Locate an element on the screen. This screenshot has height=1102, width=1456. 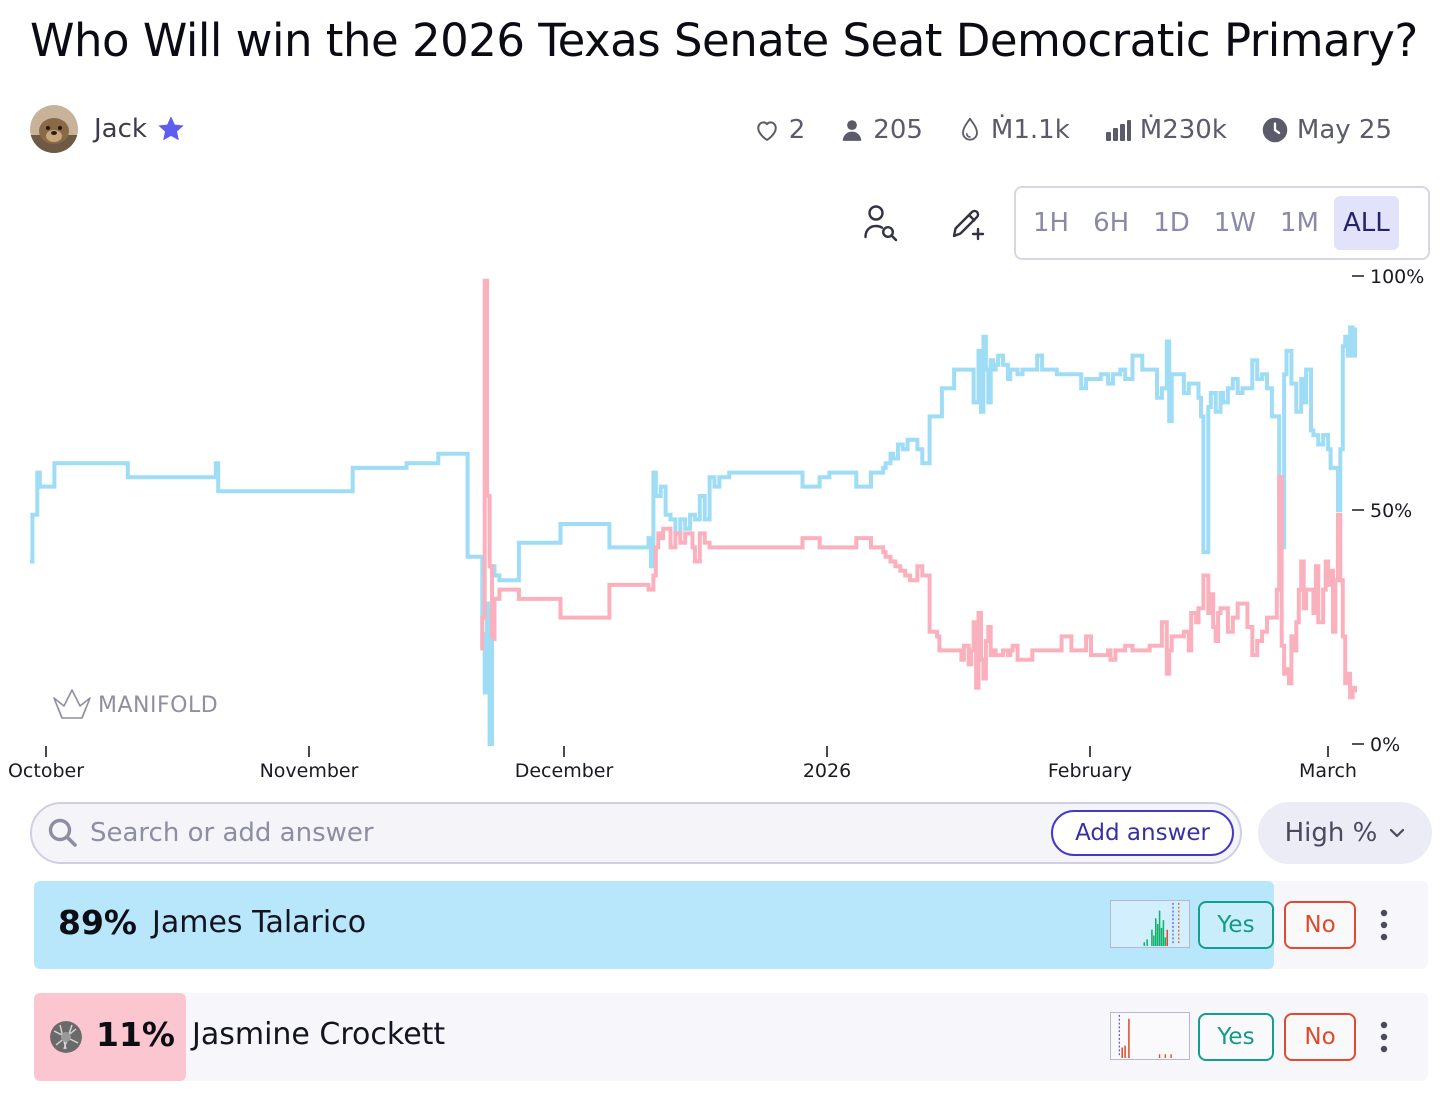
author-avatar is located at coordinates (54, 129).